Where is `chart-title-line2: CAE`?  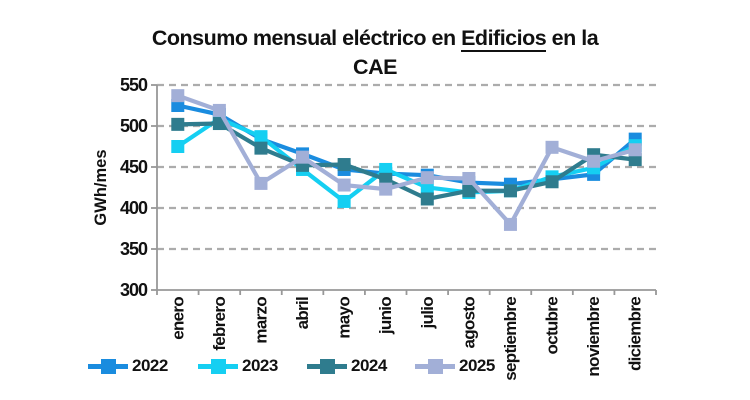
chart-title-line2: CAE is located at coordinates (375, 67).